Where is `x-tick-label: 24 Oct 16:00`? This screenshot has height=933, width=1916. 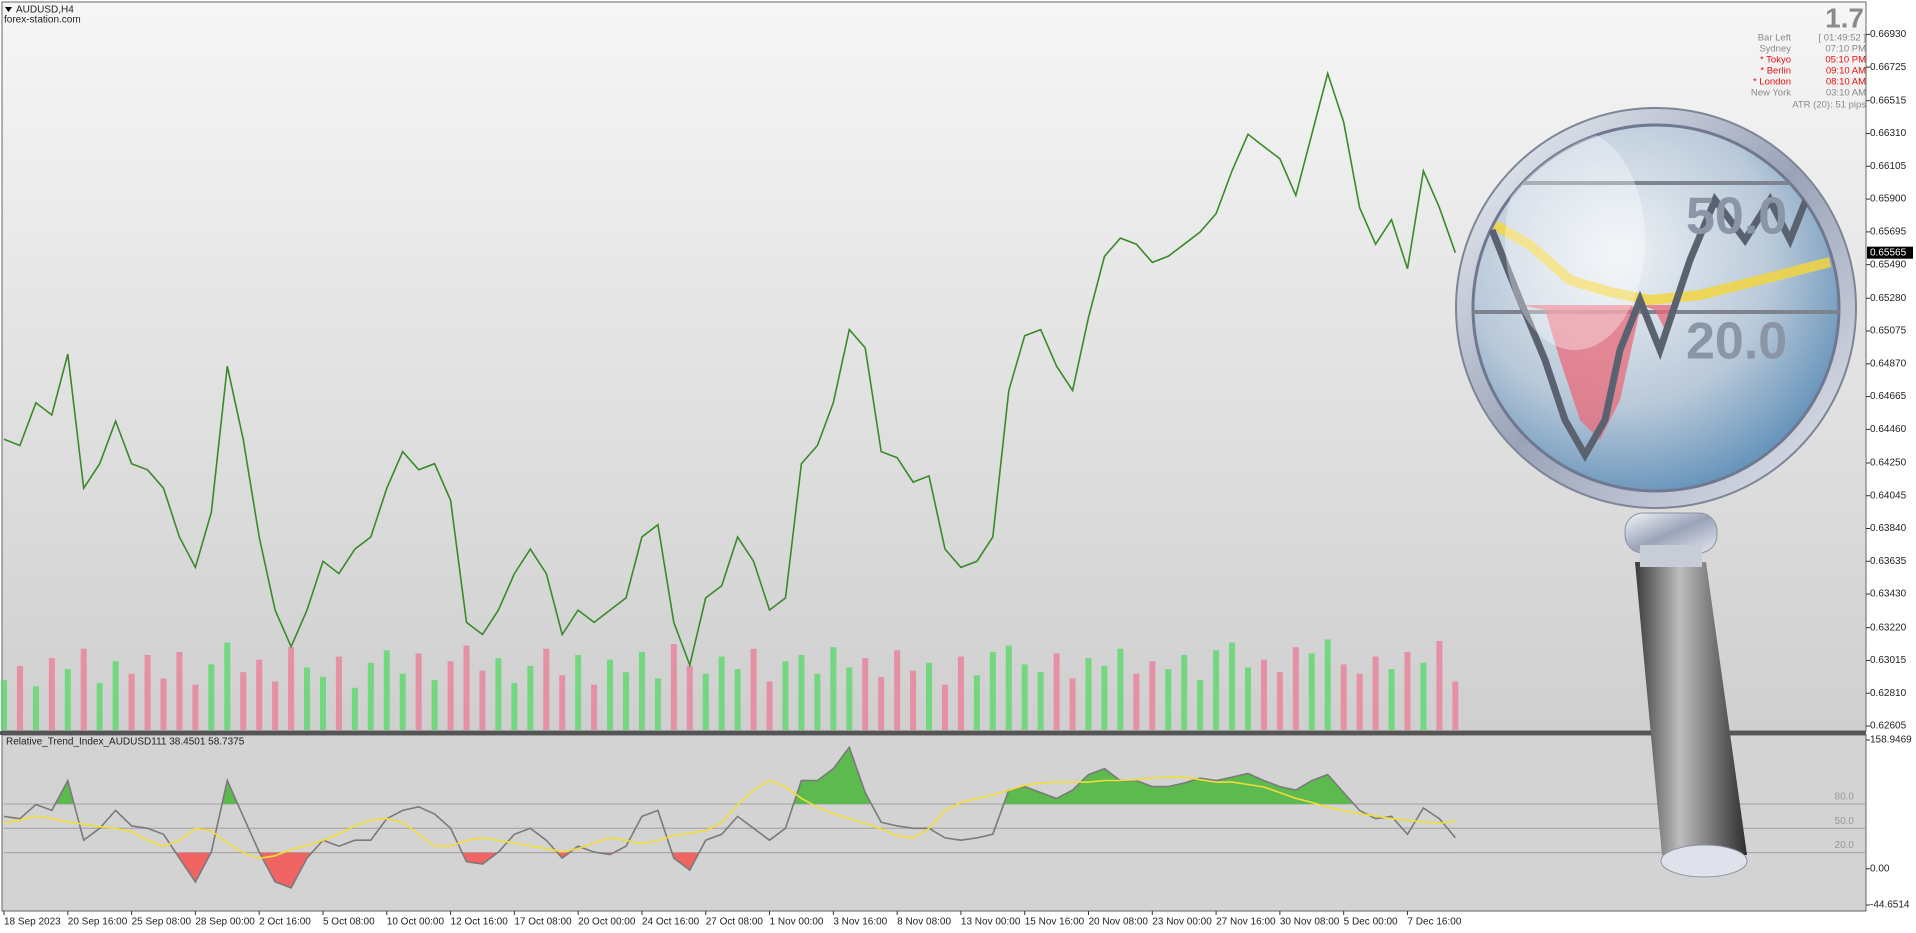 x-tick-label: 24 Oct 16:00 is located at coordinates (671, 922).